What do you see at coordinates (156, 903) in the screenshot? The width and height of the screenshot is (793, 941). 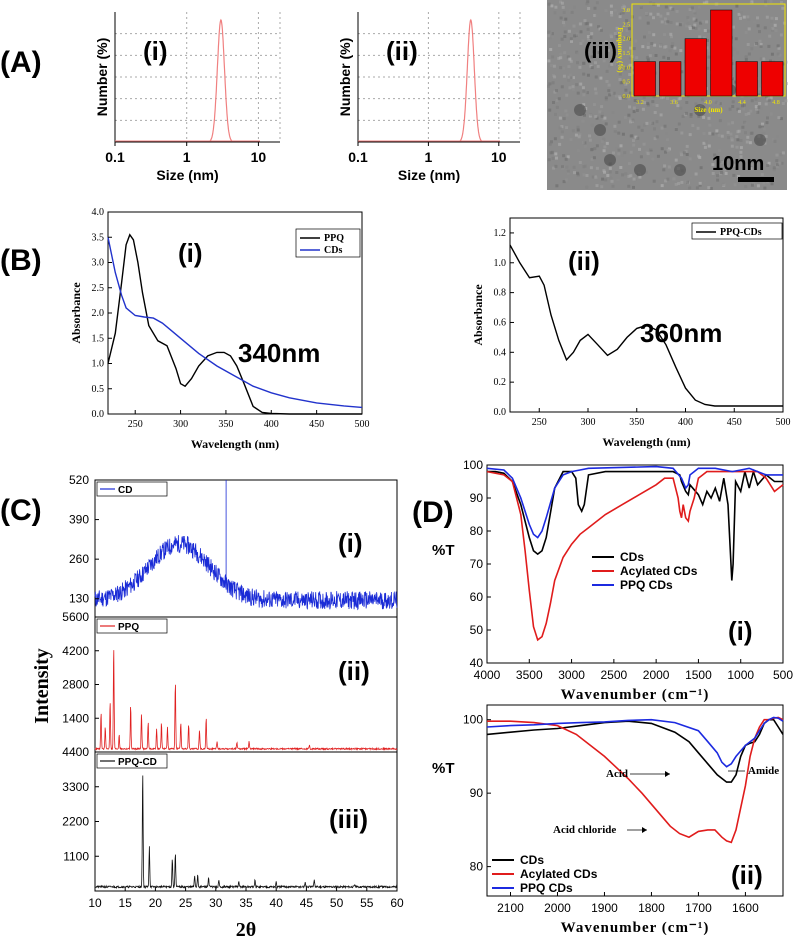 I see `x-tick-label: 20` at bounding box center [156, 903].